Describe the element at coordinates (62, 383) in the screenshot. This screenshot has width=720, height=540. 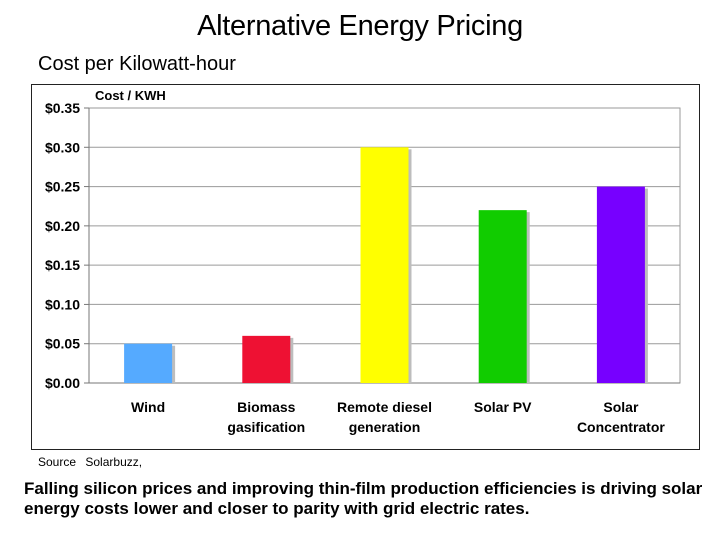
I see `y-tick-label: $0.00` at that location.